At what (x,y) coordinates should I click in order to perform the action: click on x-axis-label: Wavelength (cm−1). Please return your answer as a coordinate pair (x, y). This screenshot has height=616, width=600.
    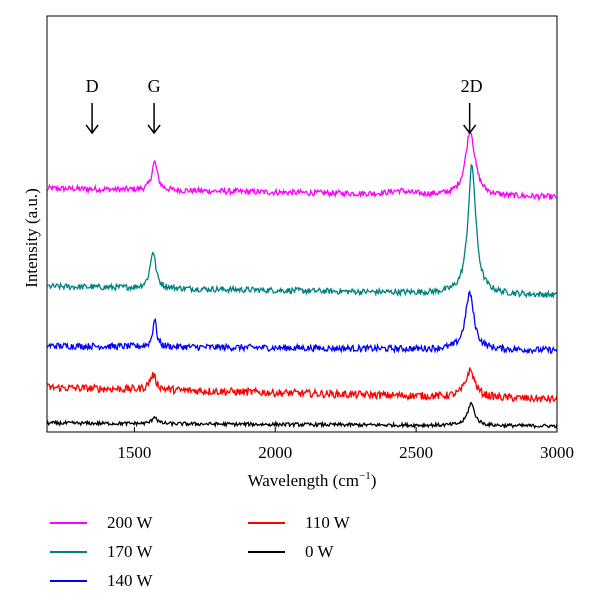
    Looking at the image, I should click on (312, 480).